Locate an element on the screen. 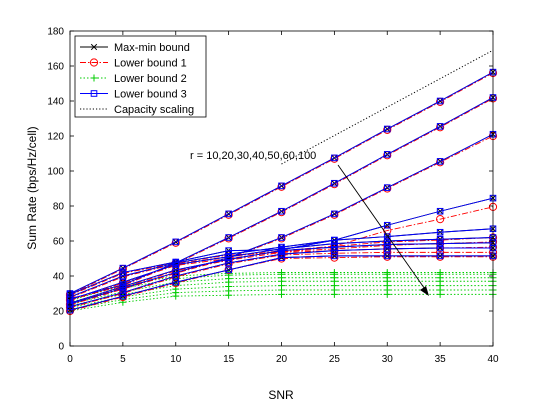  annotation-arrowhead is located at coordinates (424, 291).